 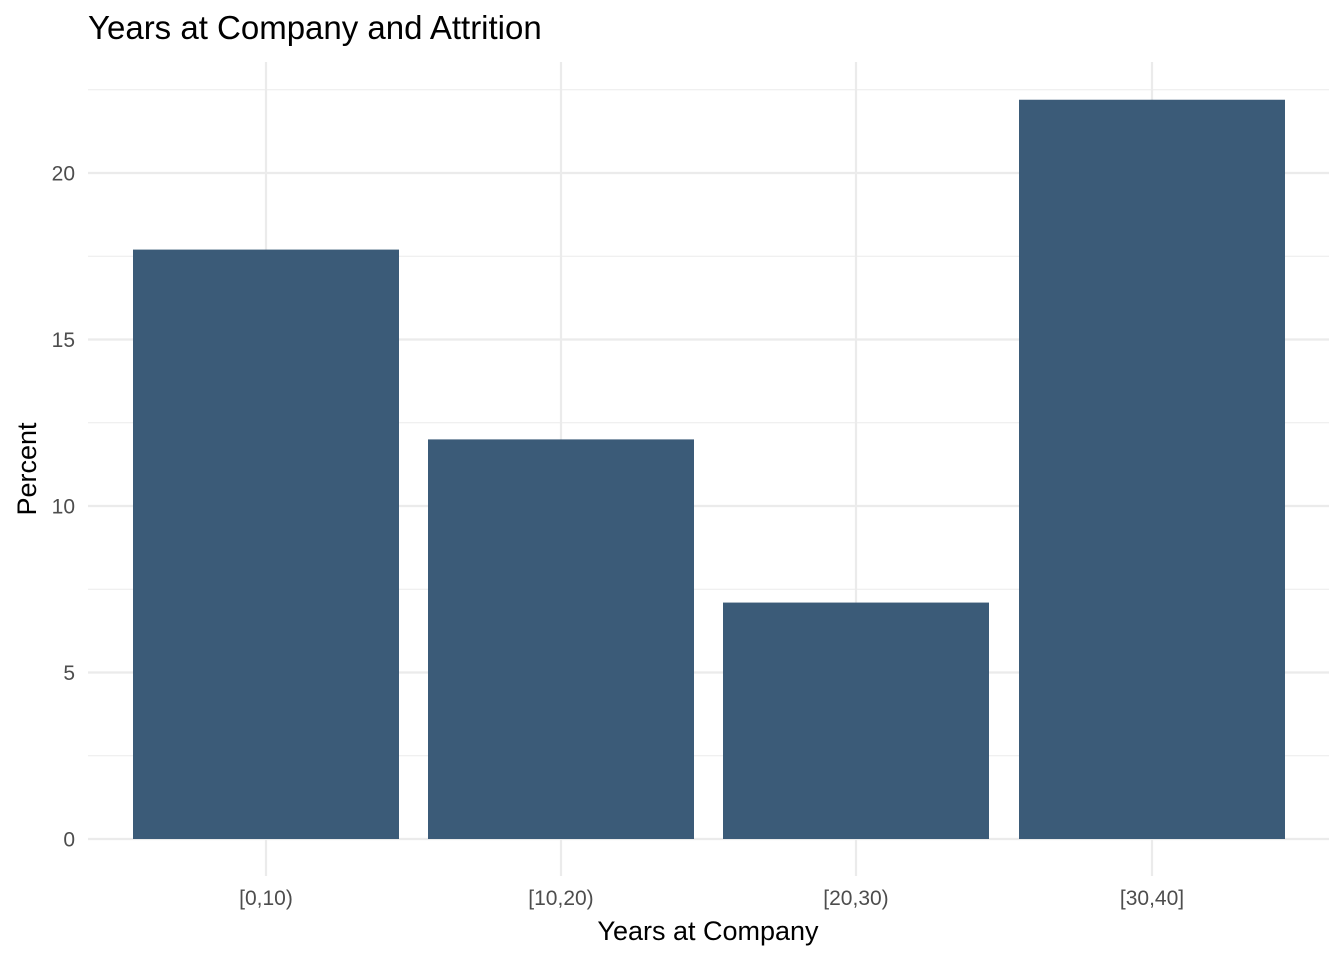 What do you see at coordinates (63, 340) in the screenshot?
I see `y-tick-label: 15` at bounding box center [63, 340].